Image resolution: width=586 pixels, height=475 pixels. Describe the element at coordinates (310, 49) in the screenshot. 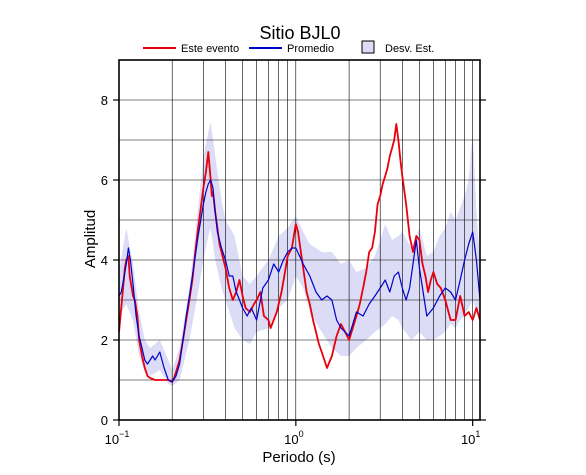

I see `legend-label: Promedio` at that location.